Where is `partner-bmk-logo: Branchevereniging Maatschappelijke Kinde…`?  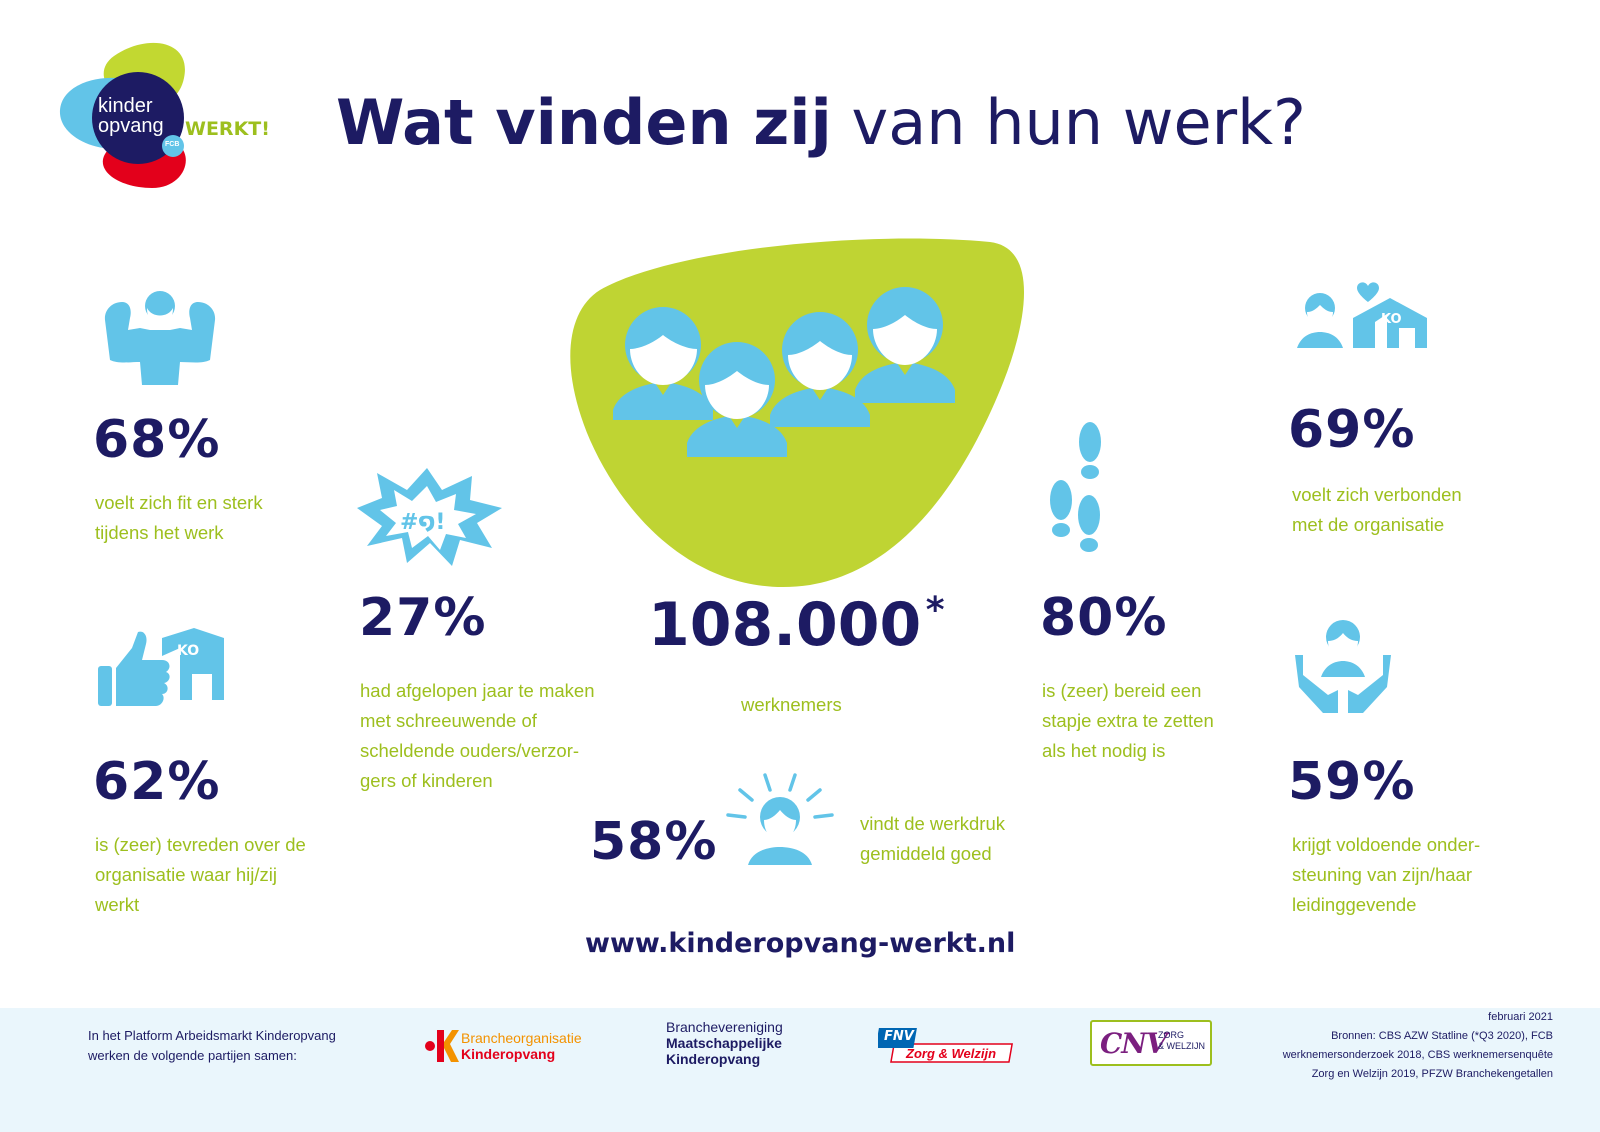 partner-bmk-logo: Branchevereniging Maatschappelijke Kinde… is located at coordinates (746, 1045).